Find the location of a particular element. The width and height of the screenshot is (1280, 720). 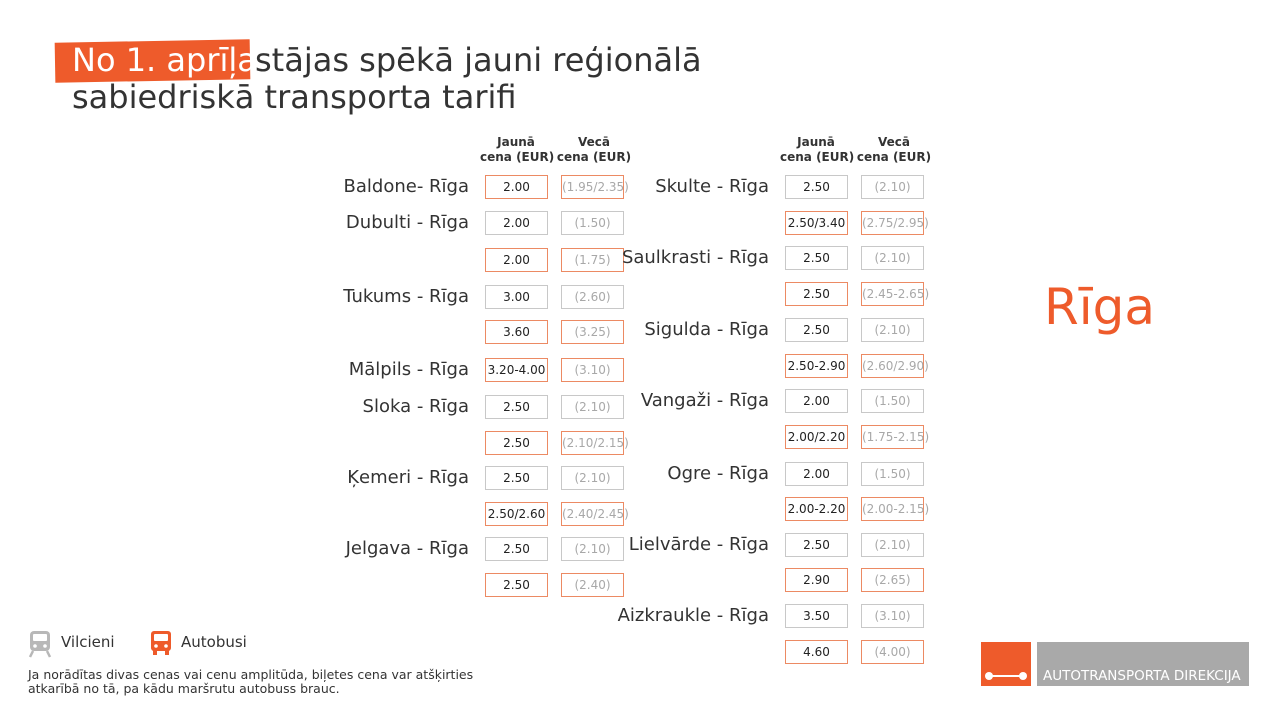

old-price-box: (2.60) is located at coordinates (592, 297).